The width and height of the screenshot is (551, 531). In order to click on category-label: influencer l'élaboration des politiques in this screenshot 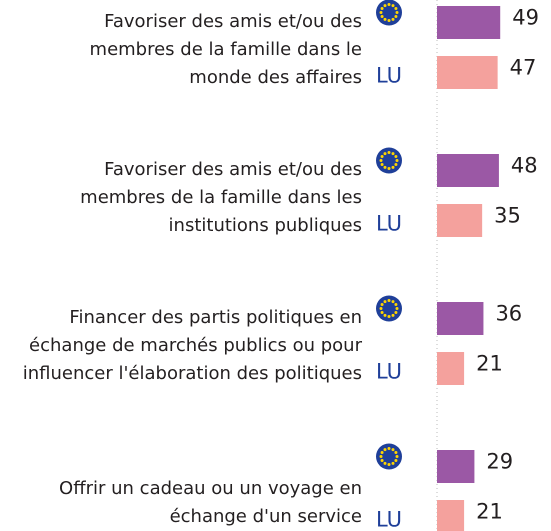, I will do `click(192, 373)`.